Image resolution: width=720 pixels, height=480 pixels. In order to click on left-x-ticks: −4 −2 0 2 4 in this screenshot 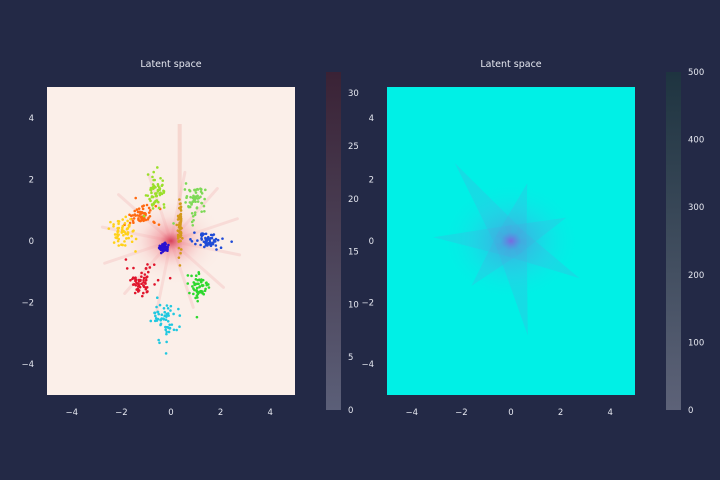, I will do `click(169, 413)`.